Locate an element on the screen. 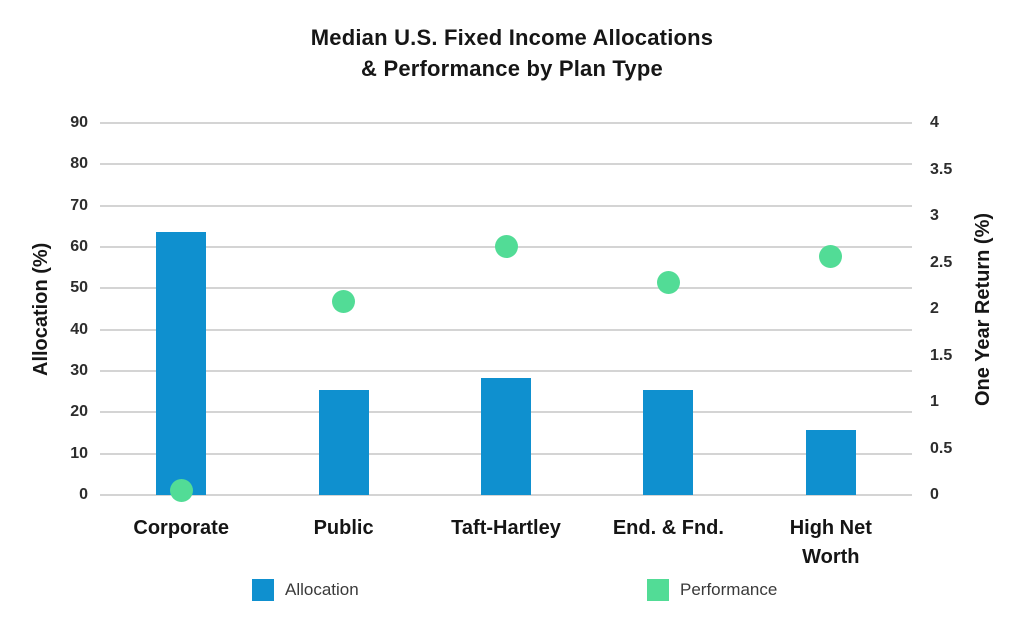 This screenshot has height=629, width=1024. right-axis-tick-4: 4 is located at coordinates (934, 122).